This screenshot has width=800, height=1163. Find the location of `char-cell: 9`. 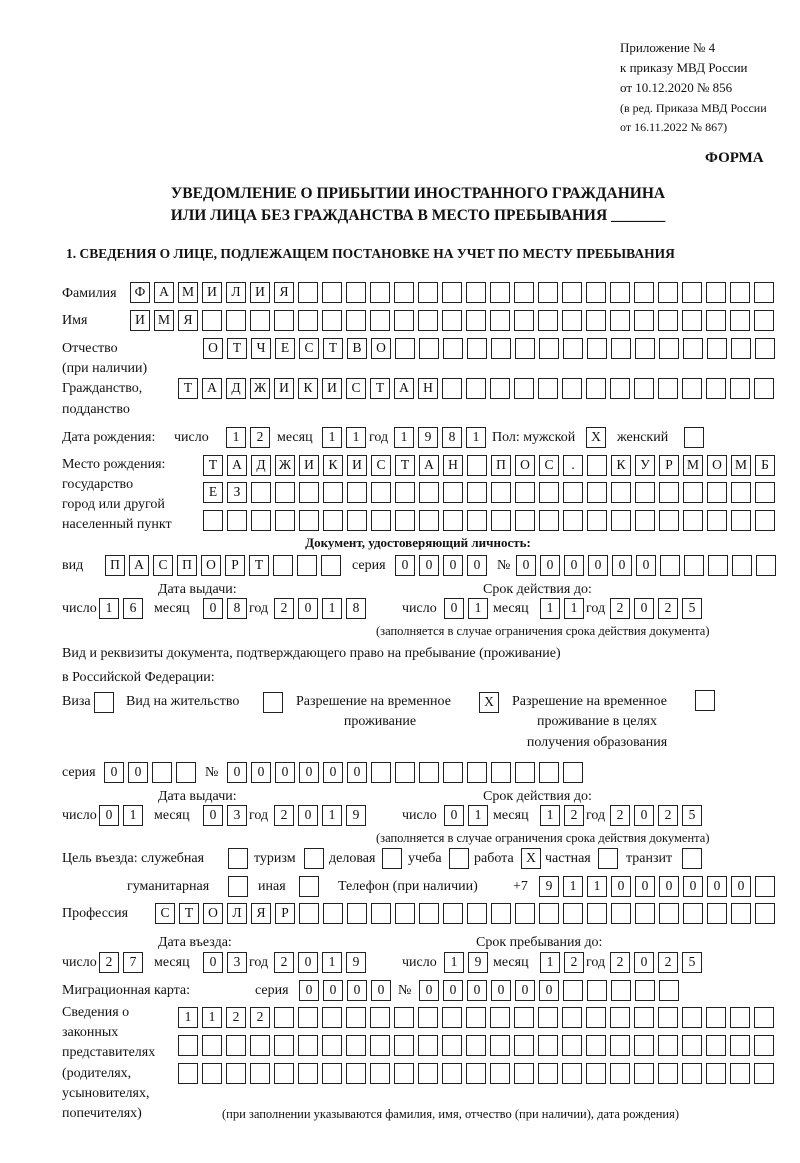

char-cell: 9 is located at coordinates (428, 437).